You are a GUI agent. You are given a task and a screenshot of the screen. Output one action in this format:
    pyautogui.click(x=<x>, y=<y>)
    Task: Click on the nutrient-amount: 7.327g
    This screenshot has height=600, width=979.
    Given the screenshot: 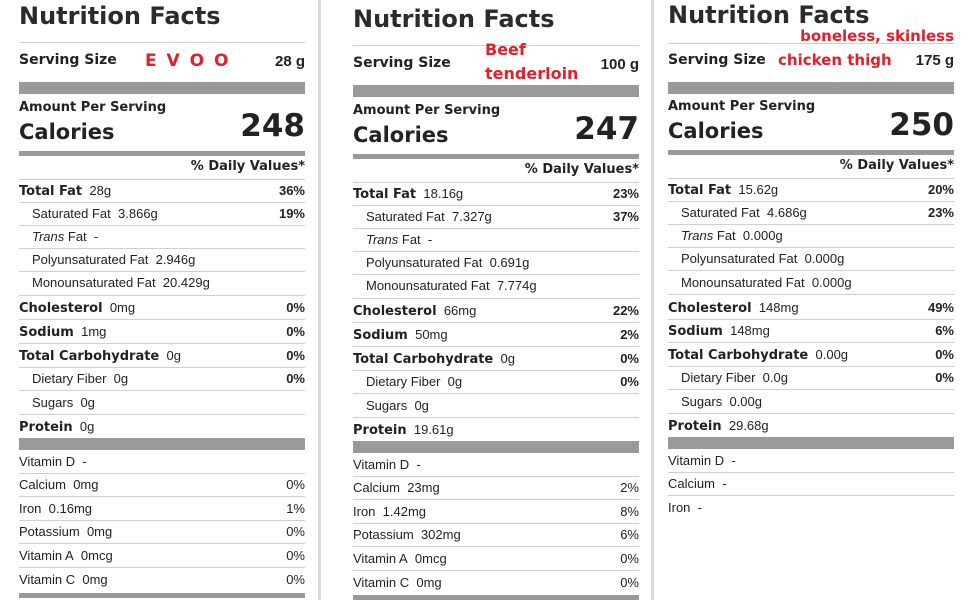 What is the action you would take?
    pyautogui.click(x=472, y=216)
    